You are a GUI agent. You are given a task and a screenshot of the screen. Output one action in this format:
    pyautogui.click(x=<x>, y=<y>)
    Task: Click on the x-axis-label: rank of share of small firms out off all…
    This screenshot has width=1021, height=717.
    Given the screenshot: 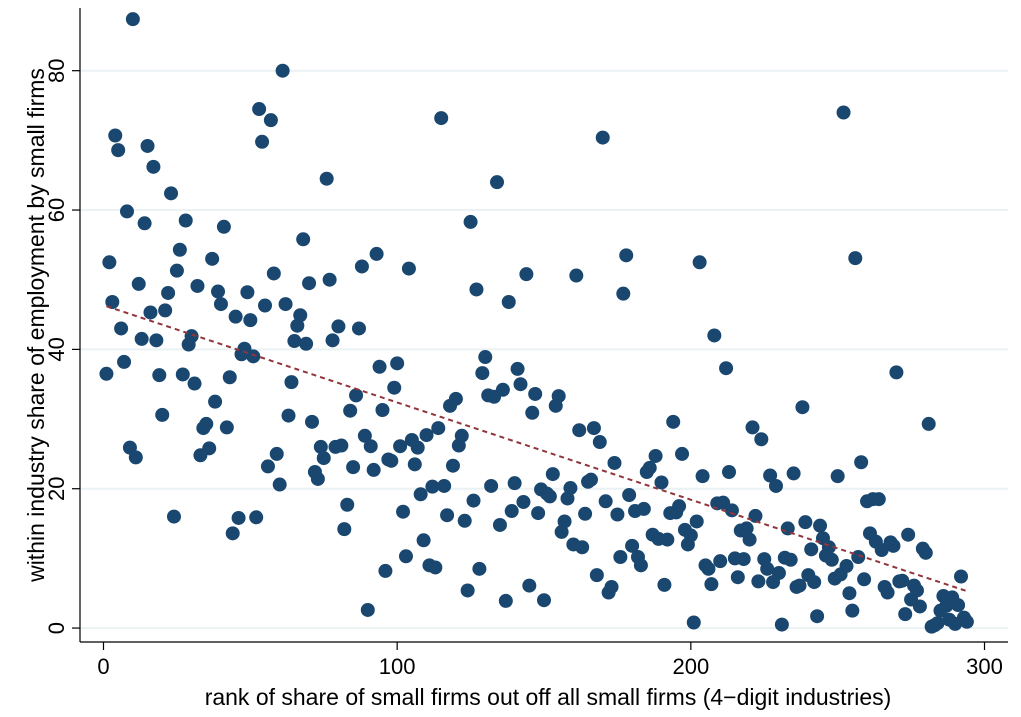 What is the action you would take?
    pyautogui.click(x=548, y=697)
    